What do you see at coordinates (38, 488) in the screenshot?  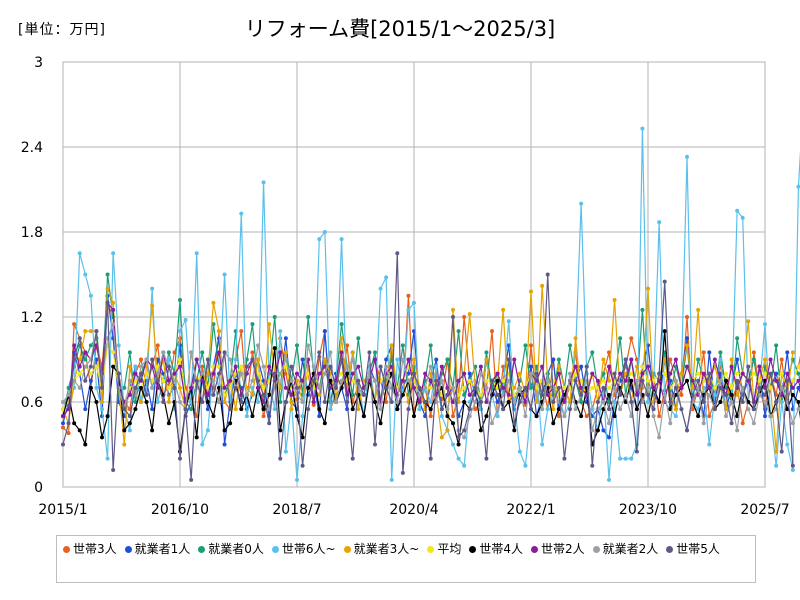 I see `y-tick-label: 0` at bounding box center [38, 488].